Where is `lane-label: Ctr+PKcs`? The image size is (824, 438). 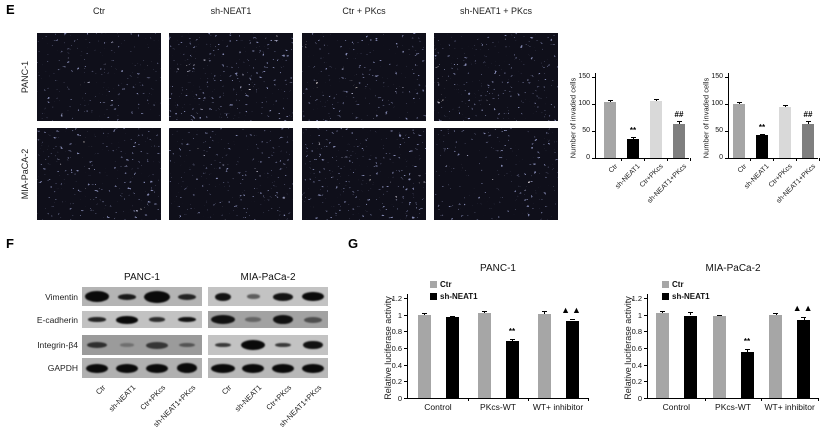
lane-label: Ctr+PKcs is located at coordinates (279, 397).